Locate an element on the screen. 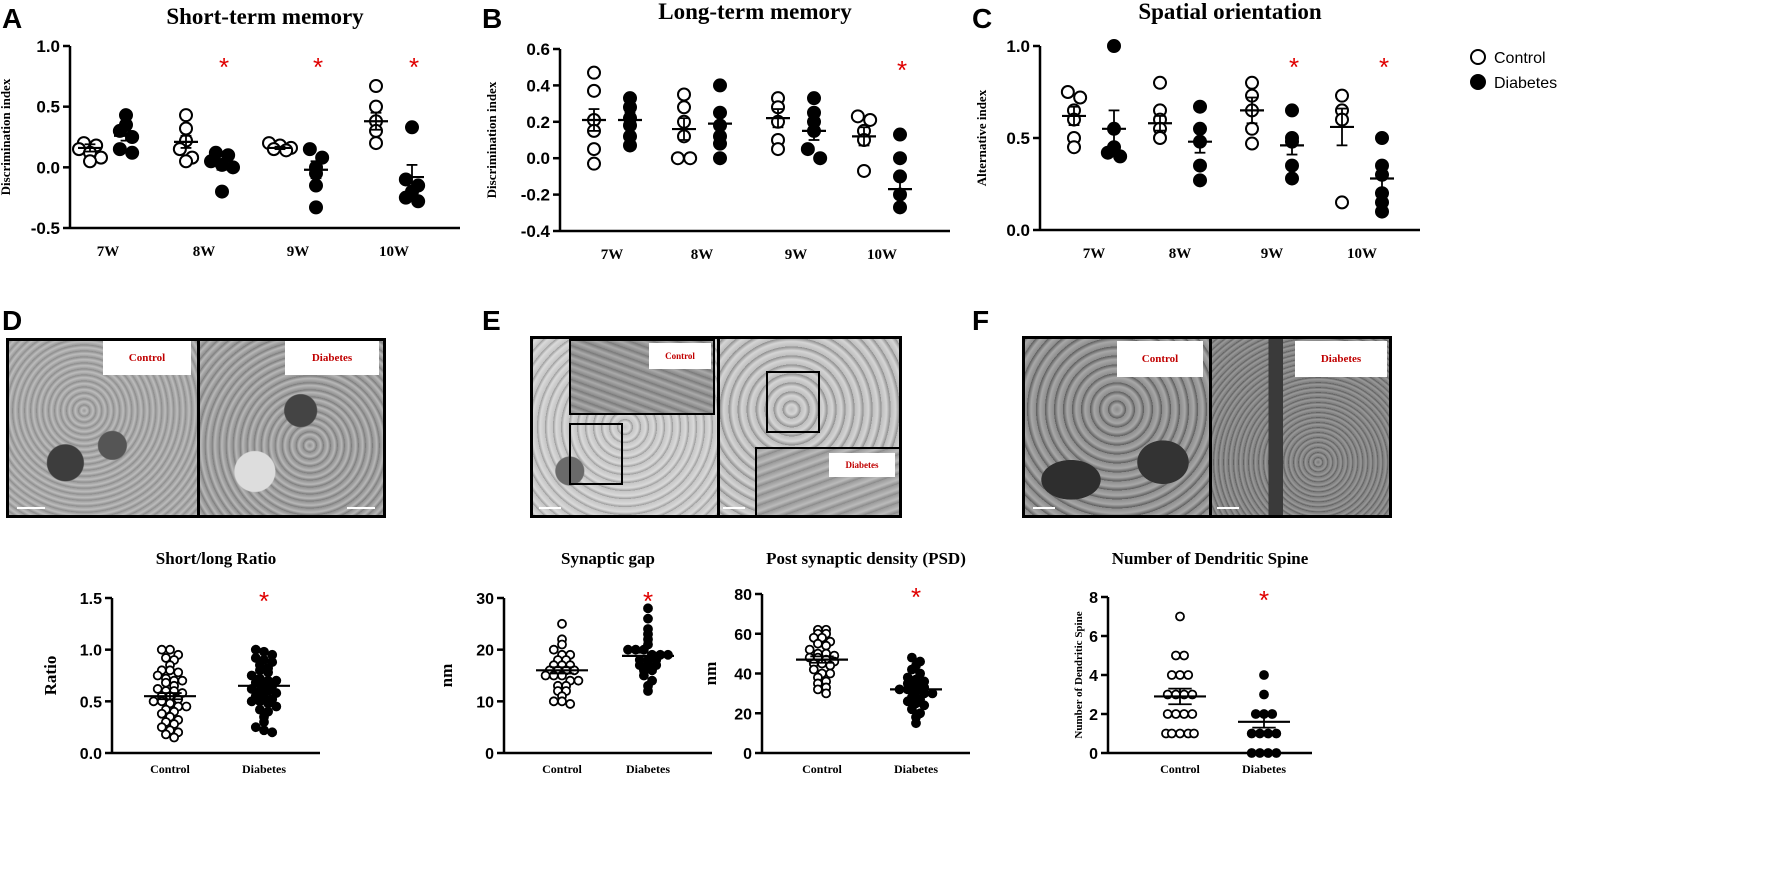 The height and width of the screenshot is (878, 1772). y-tick-label: -0.5 is located at coordinates (45, 228).